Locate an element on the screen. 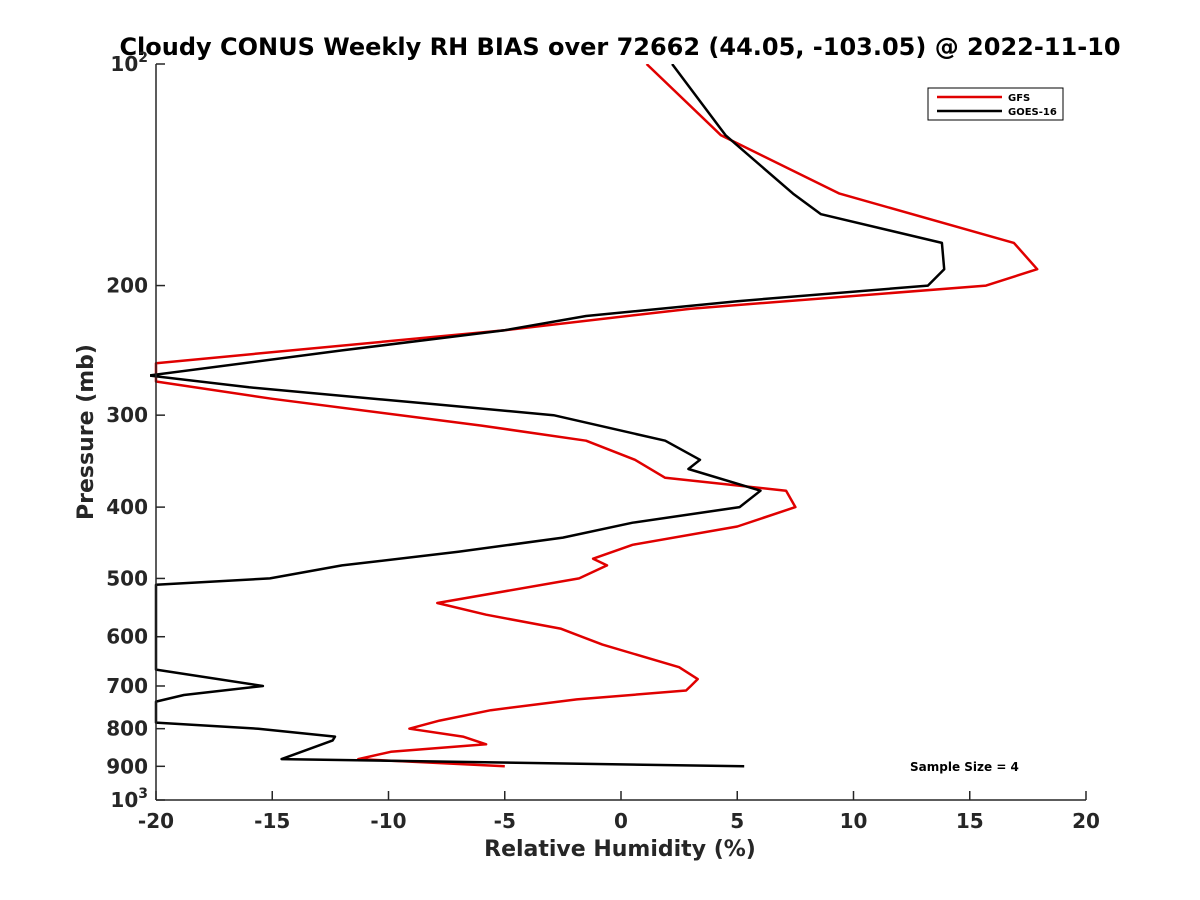 Image resolution: width=1200 pixels, height=900 pixels. y-tick-label: 200 is located at coordinates (127, 286).